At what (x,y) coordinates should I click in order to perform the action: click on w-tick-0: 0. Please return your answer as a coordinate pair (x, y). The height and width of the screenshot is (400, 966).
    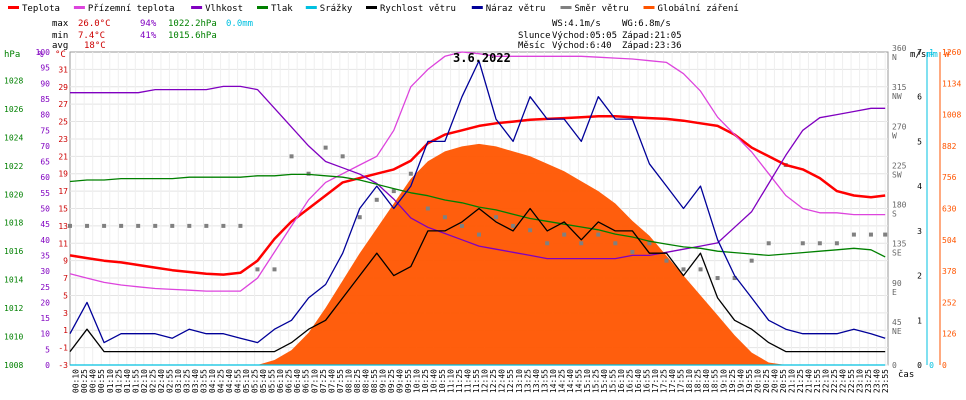
    Looking at the image, I should click on (944, 365).